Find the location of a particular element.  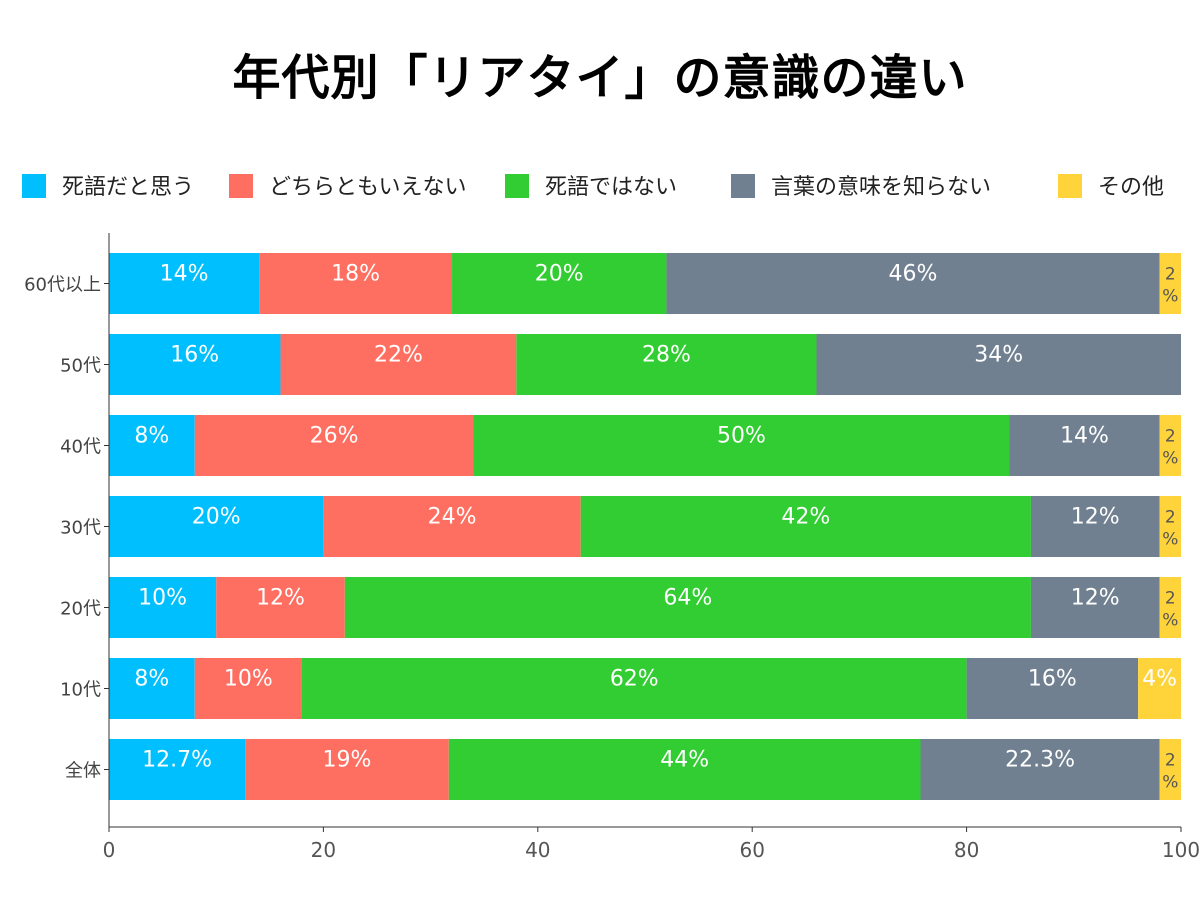

category-label-2: 40代 is located at coordinates (80, 447).